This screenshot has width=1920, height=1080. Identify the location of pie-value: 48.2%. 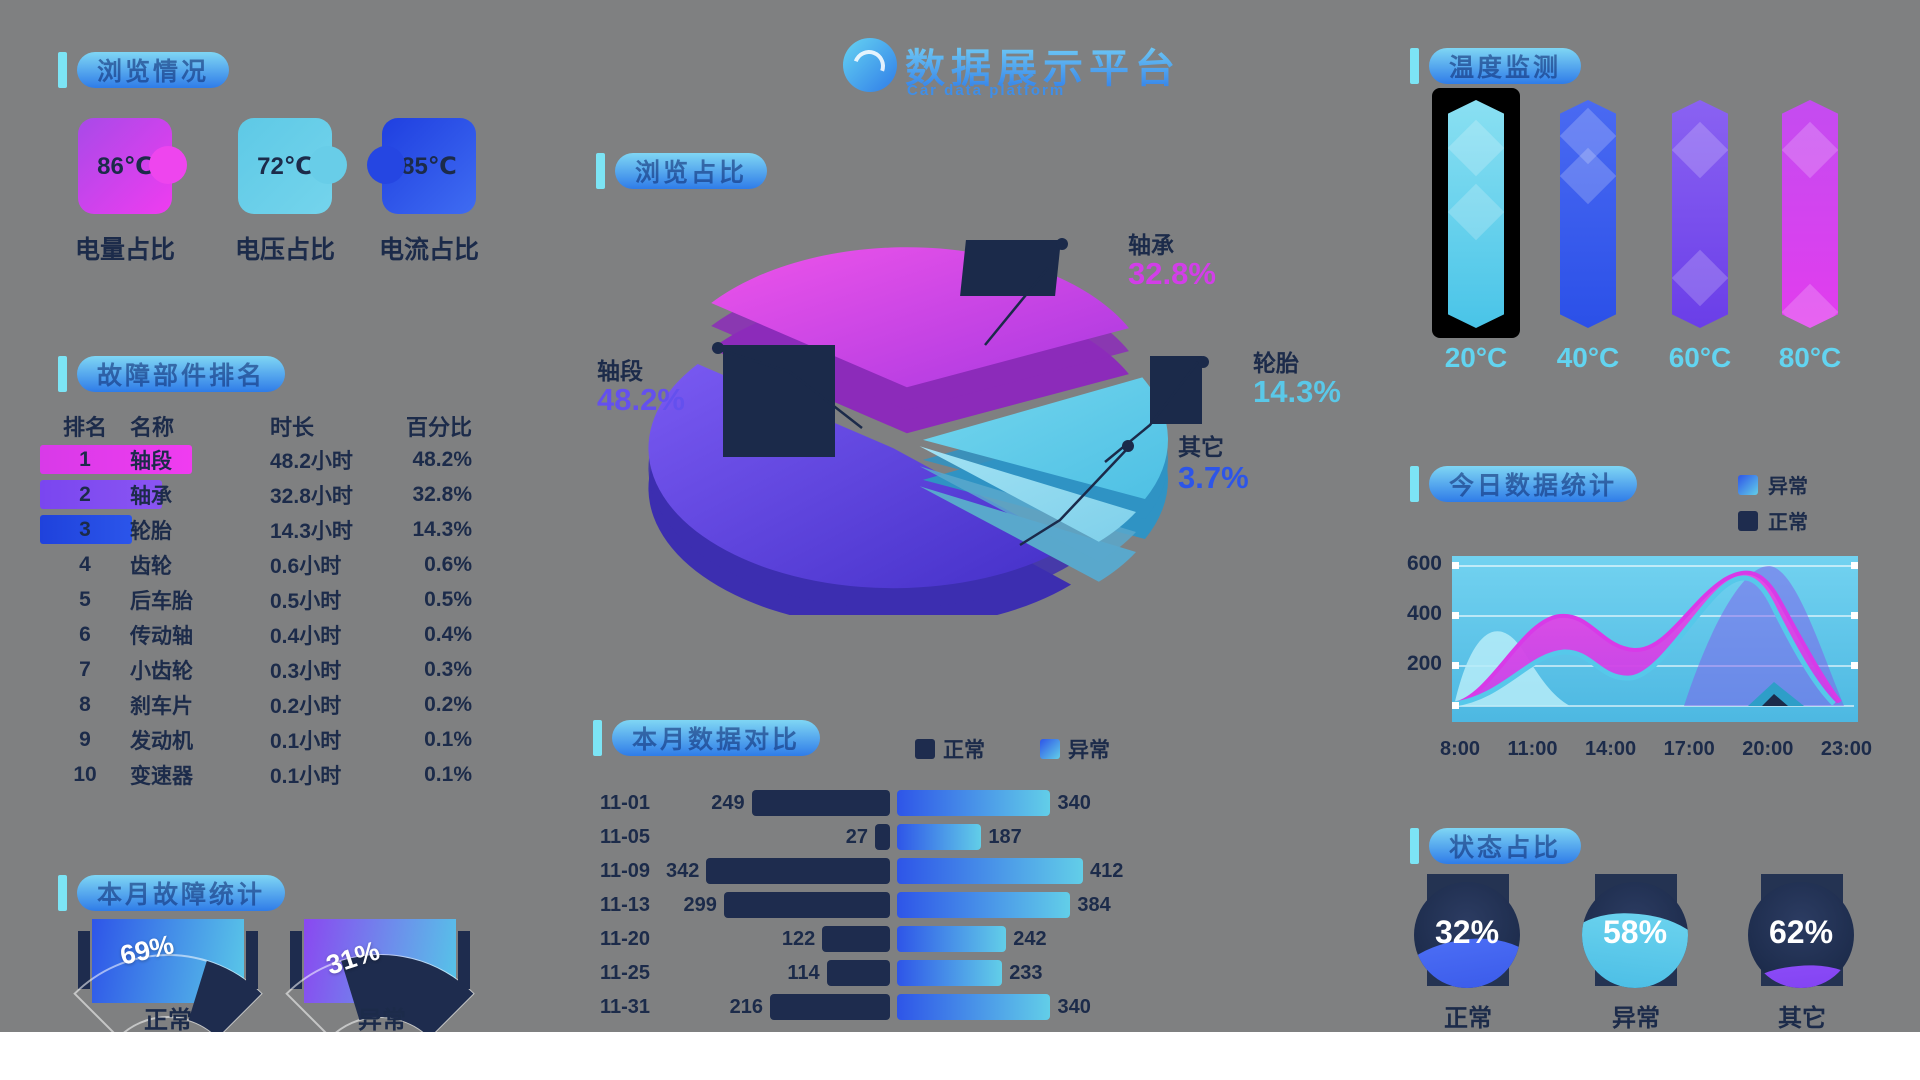
(641, 399).